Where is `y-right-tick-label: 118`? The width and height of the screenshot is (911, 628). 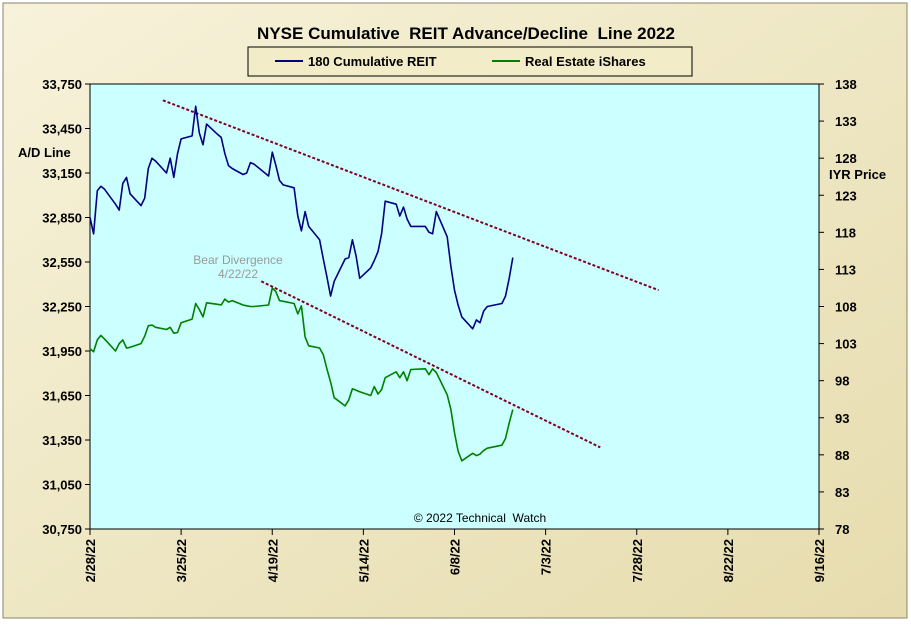
y-right-tick-label: 118 is located at coordinates (845, 232).